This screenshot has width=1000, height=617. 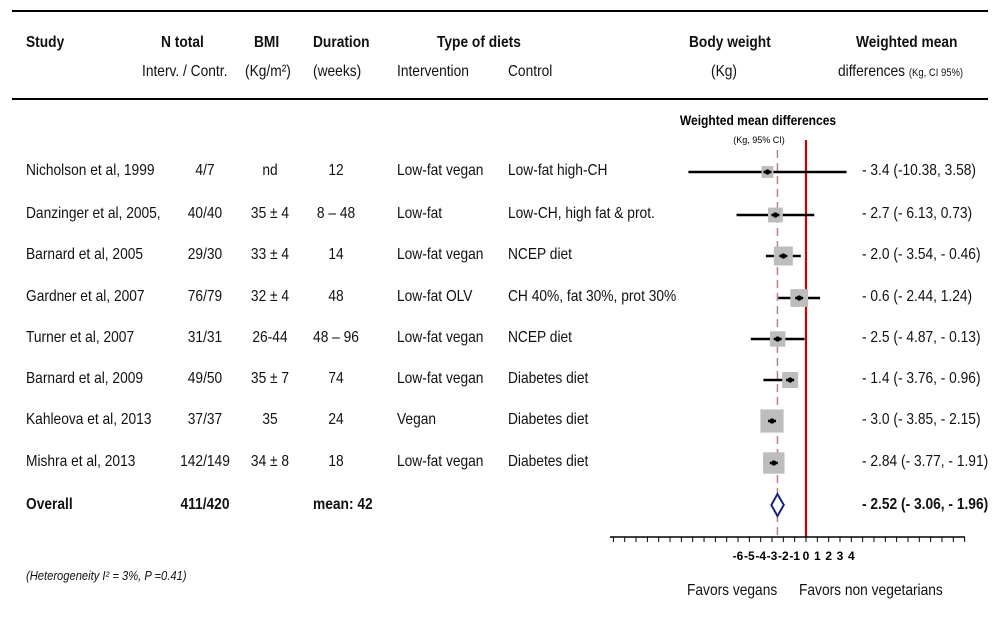 What do you see at coordinates (270, 419) in the screenshot?
I see `cell-bmi: 35` at bounding box center [270, 419].